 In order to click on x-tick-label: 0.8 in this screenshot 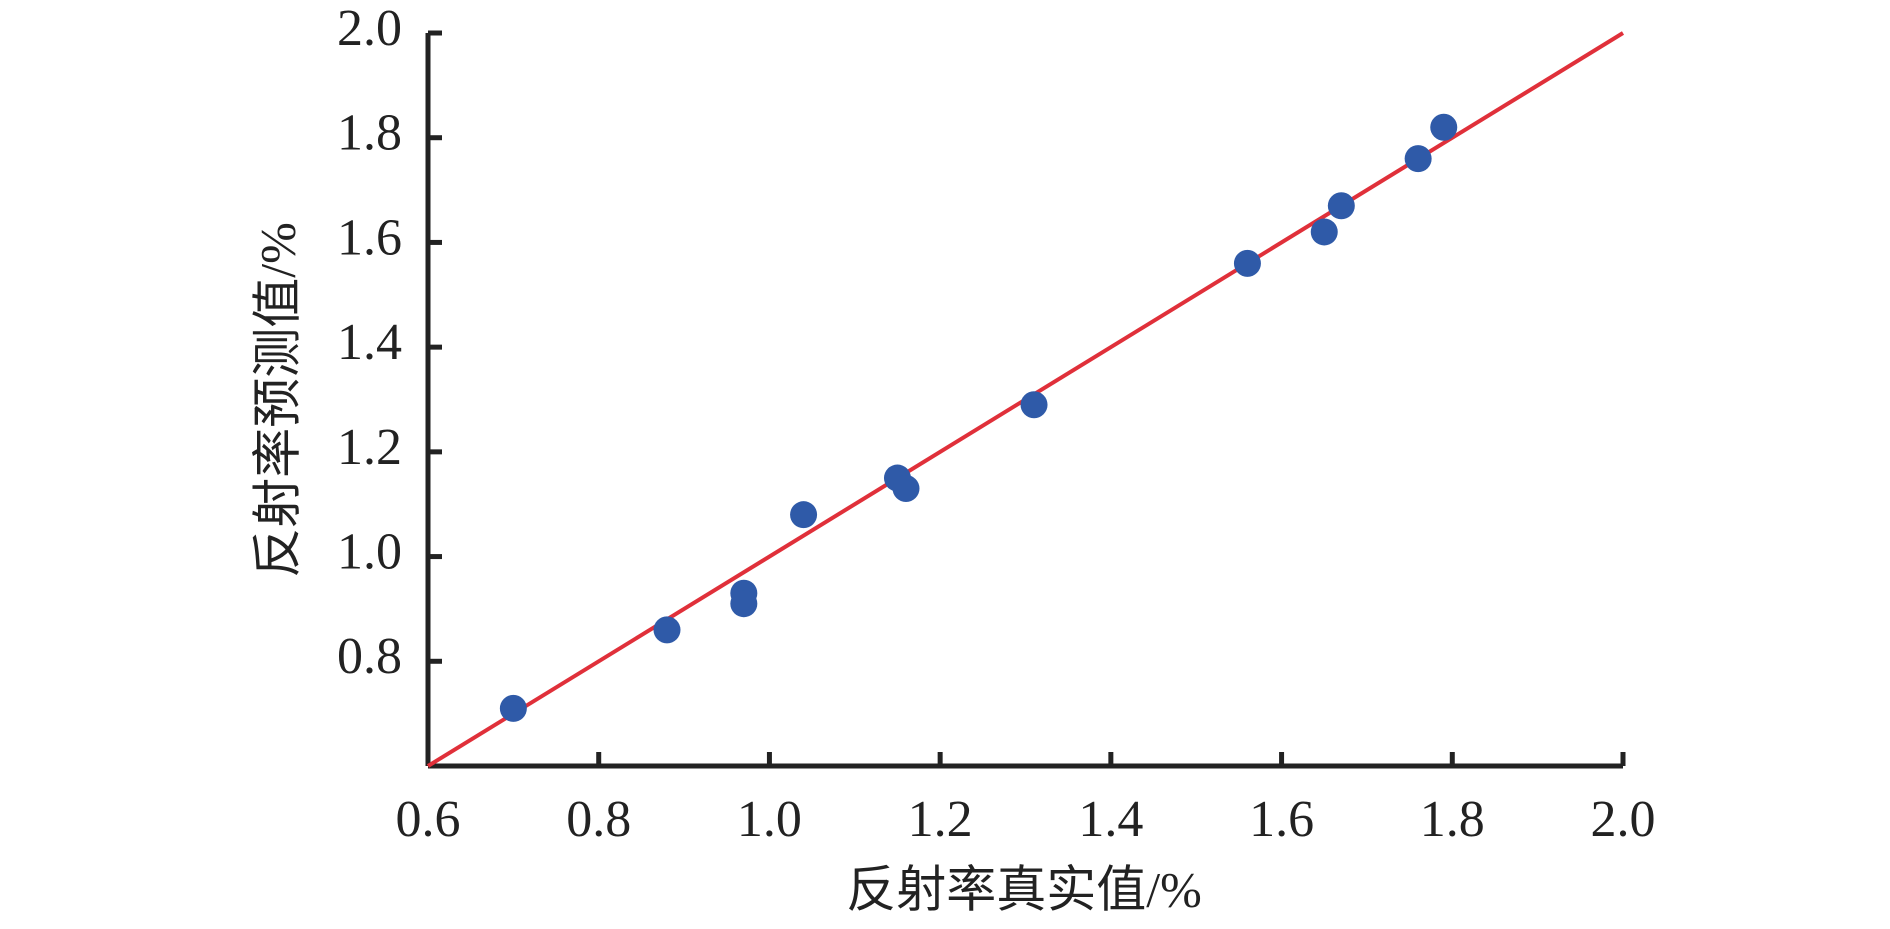, I will do `click(598, 819)`.